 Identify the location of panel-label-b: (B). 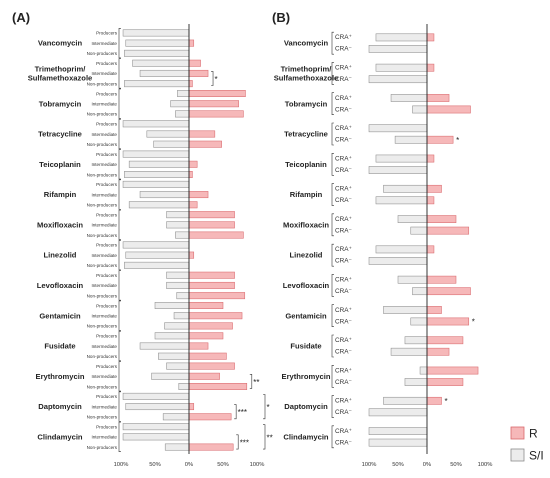
(281, 17).